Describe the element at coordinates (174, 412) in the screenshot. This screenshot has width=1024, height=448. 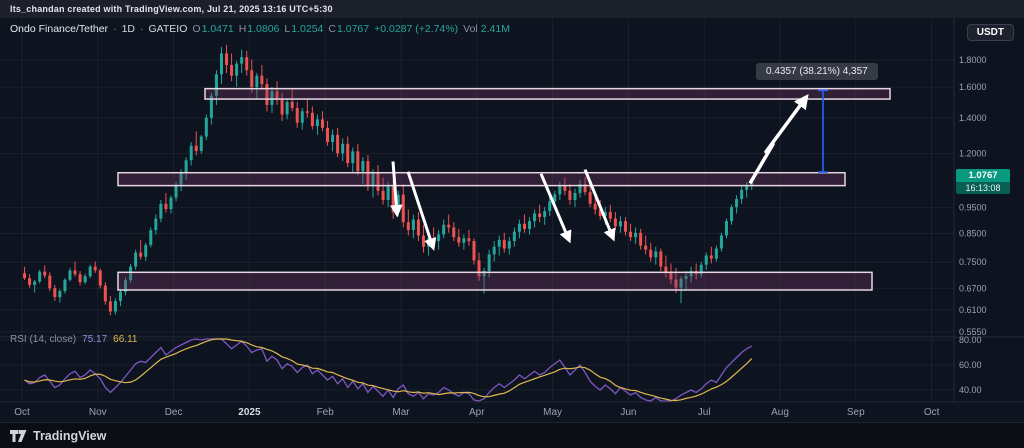
I see `axis-label: Dec` at that location.